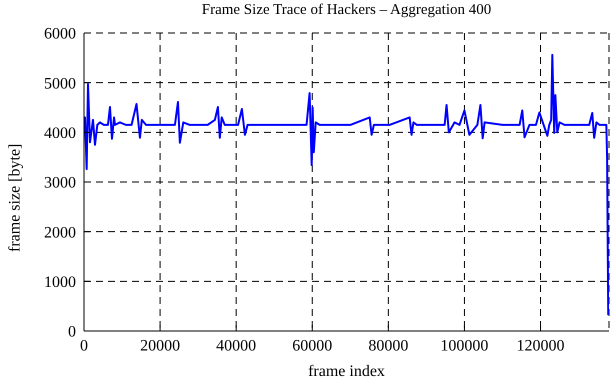 The height and width of the screenshot is (380, 611). Describe the element at coordinates (15, 198) in the screenshot. I see `y-axis-title: frame size [byte]` at that location.